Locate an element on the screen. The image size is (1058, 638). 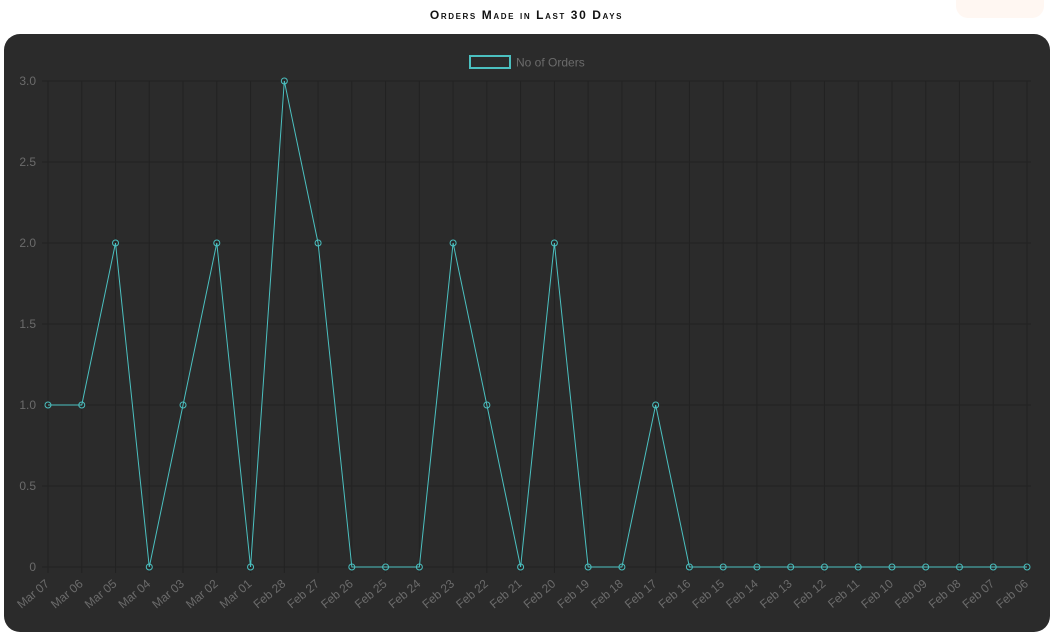
x-tick-label: Feb 12 is located at coordinates (810, 593).